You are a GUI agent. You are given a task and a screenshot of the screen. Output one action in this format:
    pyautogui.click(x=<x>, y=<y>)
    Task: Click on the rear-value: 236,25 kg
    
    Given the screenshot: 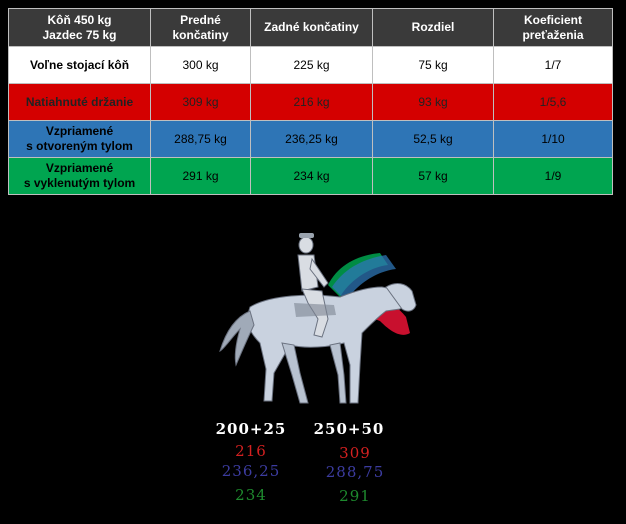 What is the action you would take?
    pyautogui.click(x=311, y=139)
    